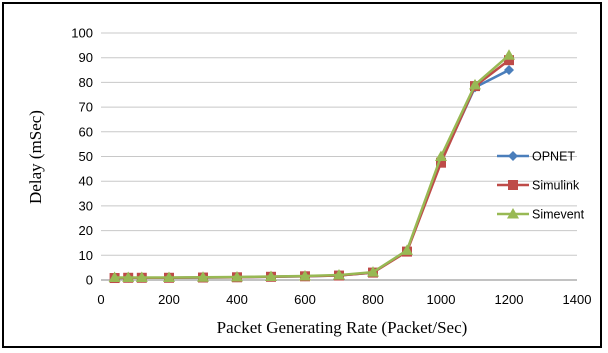  What do you see at coordinates (86, 82) in the screenshot?
I see `y-tick-label: 80` at bounding box center [86, 82].